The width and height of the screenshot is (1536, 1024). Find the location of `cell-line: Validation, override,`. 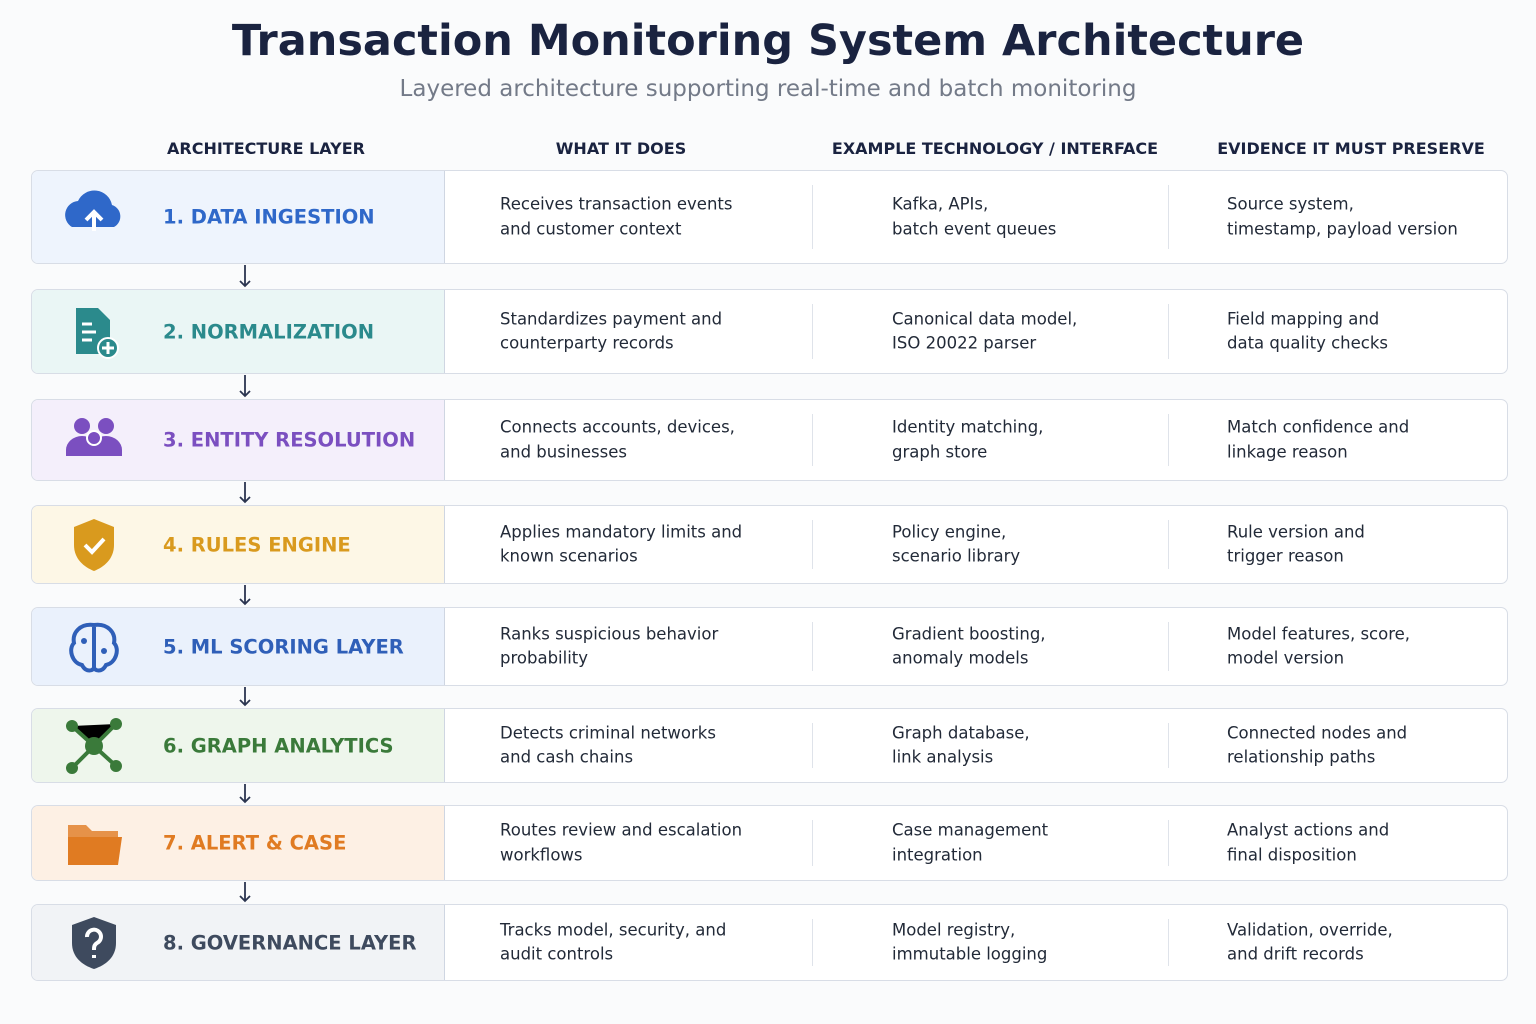

cell-line: Validation, override, is located at coordinates (1310, 929).